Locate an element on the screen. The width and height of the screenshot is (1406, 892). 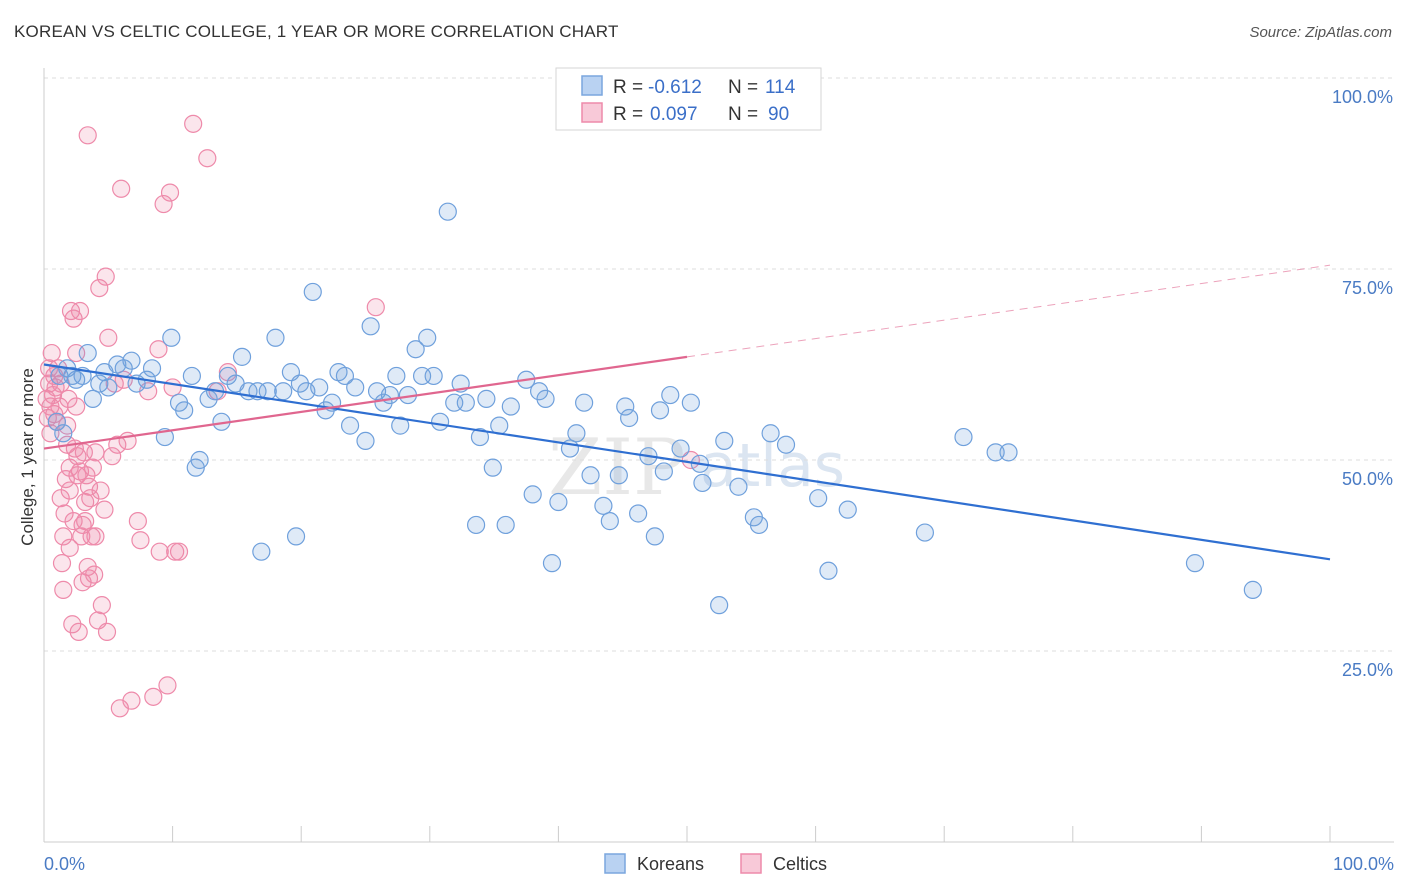
bottom-legend-label-celtics: Celtics is located at coordinates (800, 864).